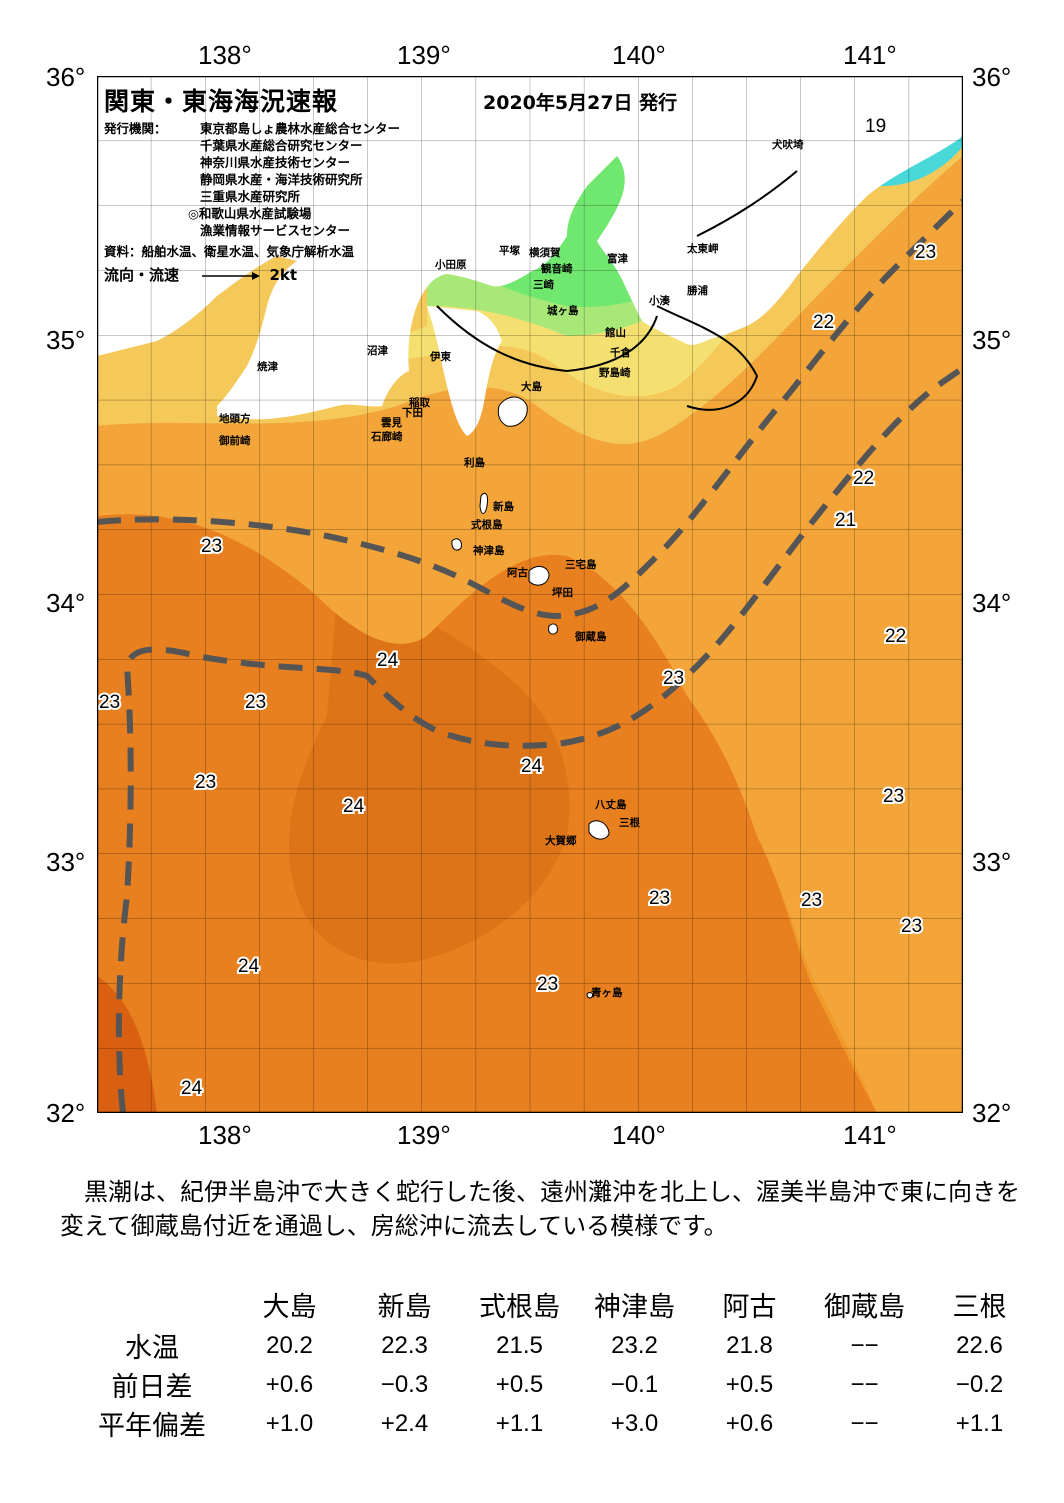 The image size is (1064, 1503). Describe the element at coordinates (639, 55) in the screenshot. I see `lon-label-140-top: 140°` at that location.